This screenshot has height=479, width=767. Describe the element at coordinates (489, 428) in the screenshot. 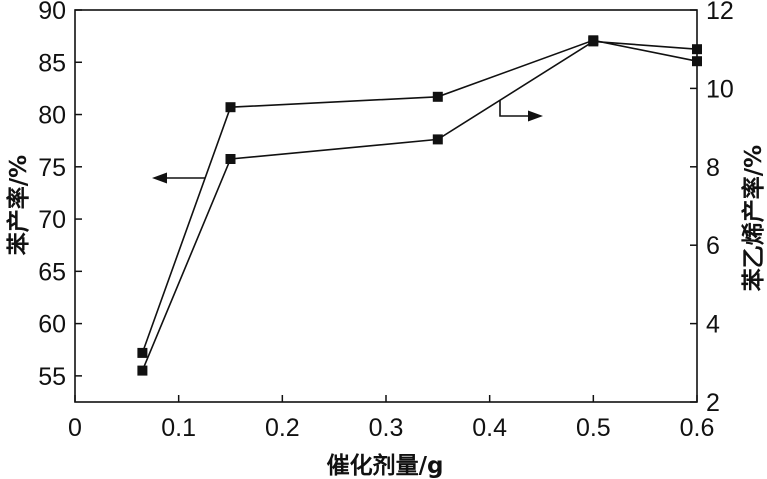

I see `x-tick-label: 0.4` at that location.